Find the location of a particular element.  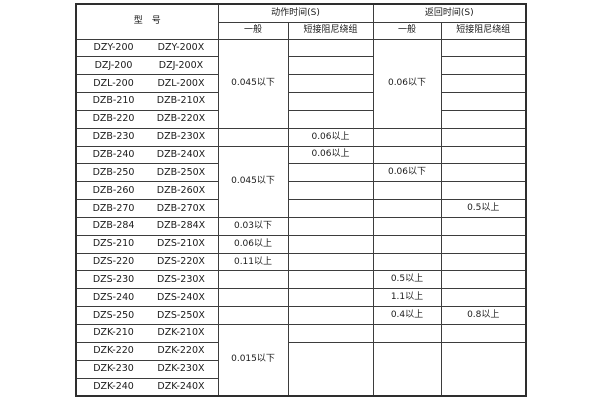

model-cell: DZB-220 DZB-220X is located at coordinates (147, 119).